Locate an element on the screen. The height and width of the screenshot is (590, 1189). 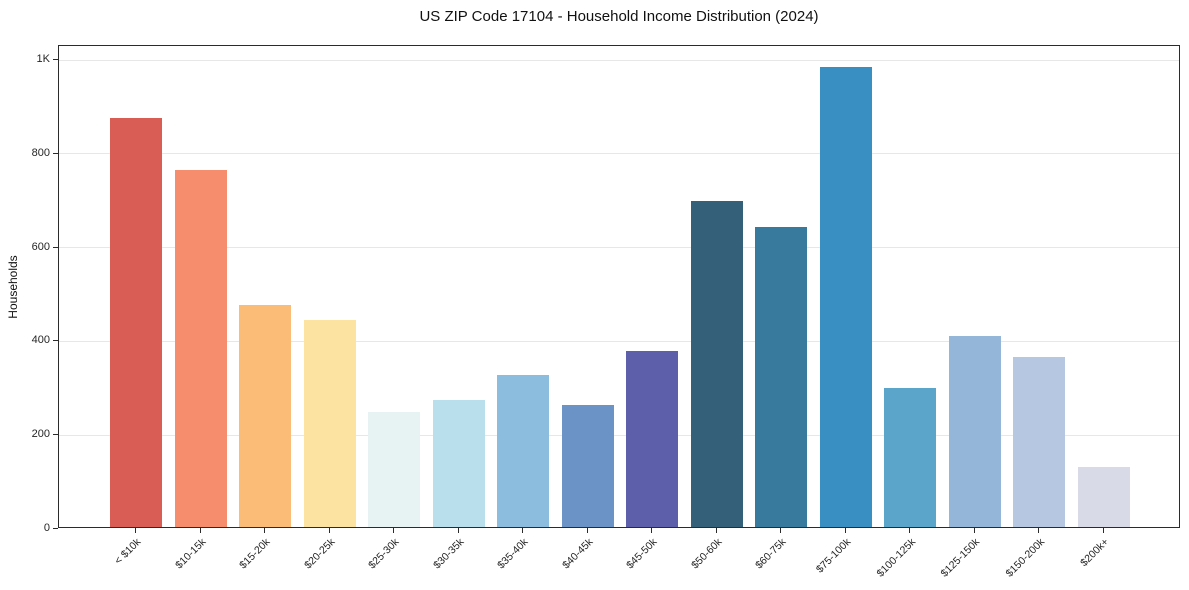
y-tick-label: 0 is located at coordinates (46, 528).